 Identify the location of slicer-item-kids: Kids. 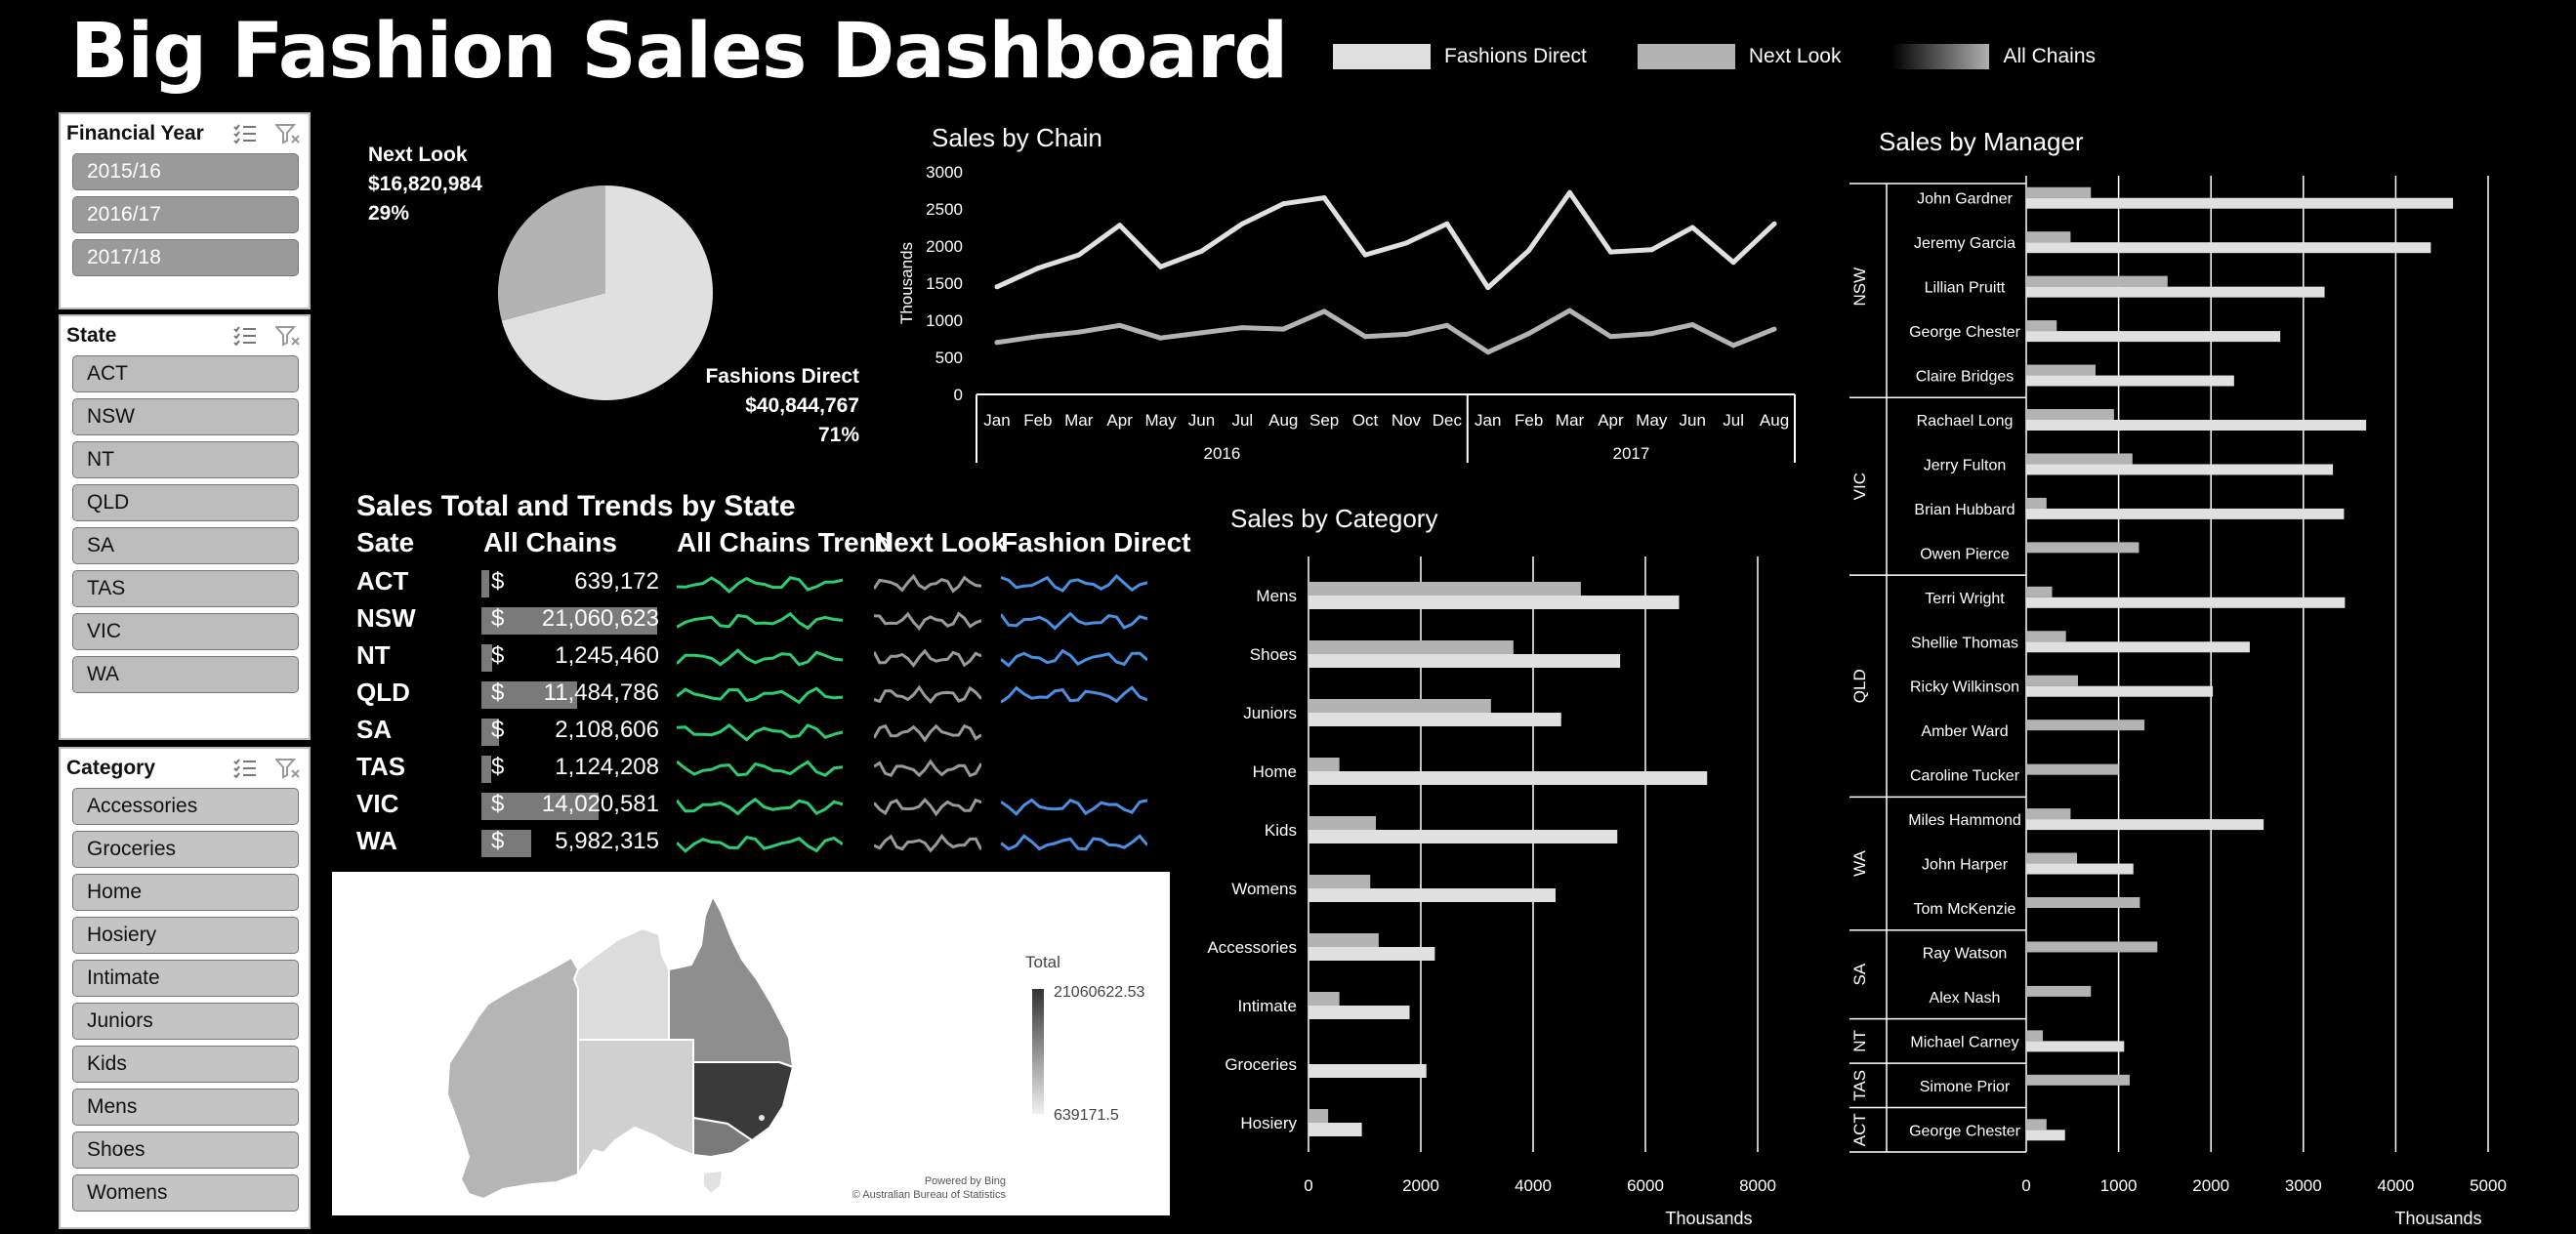
(186, 1064).